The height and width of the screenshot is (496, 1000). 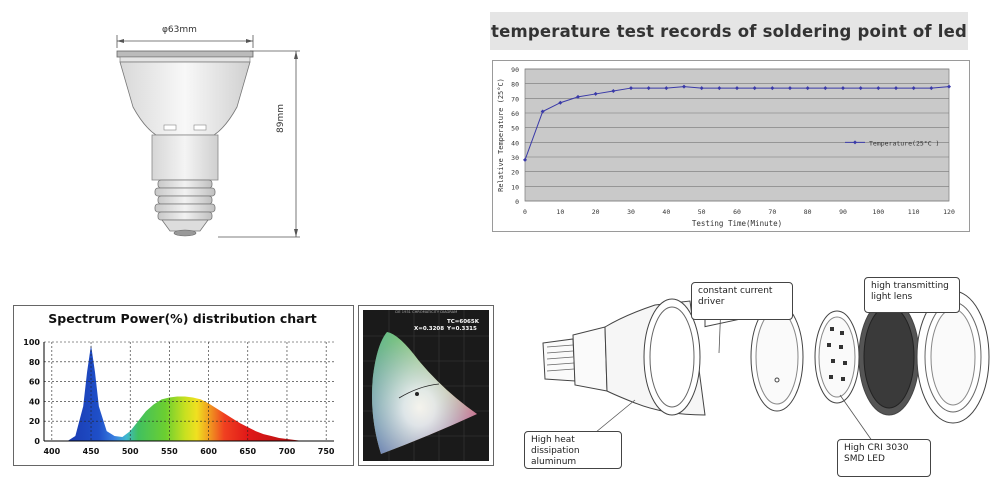 I want to click on x-tick-label: 550, so click(x=169, y=451).